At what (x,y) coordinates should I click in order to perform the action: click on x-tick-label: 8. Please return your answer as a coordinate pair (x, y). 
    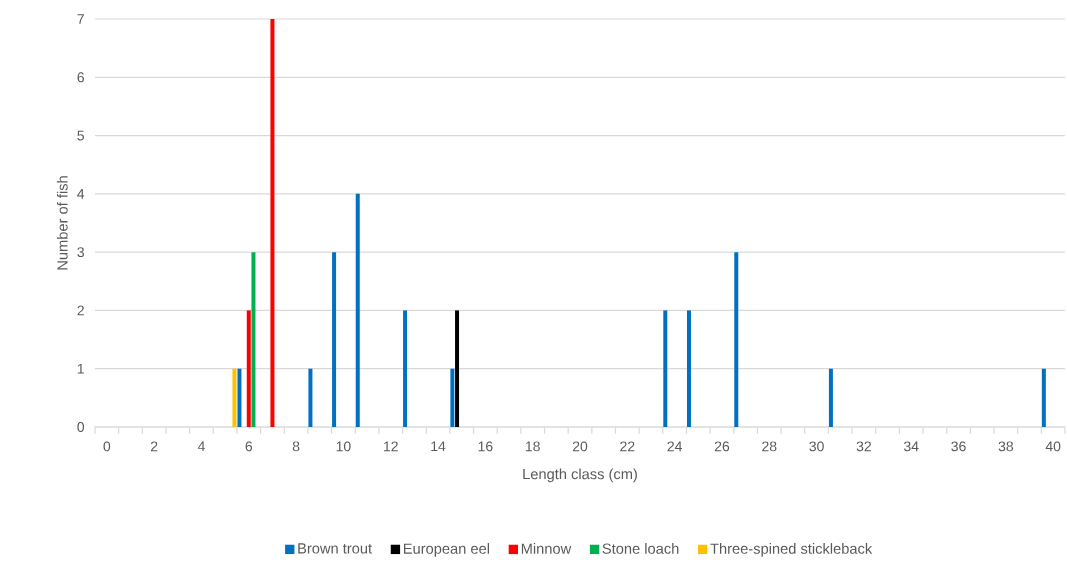
    Looking at the image, I should click on (296, 446).